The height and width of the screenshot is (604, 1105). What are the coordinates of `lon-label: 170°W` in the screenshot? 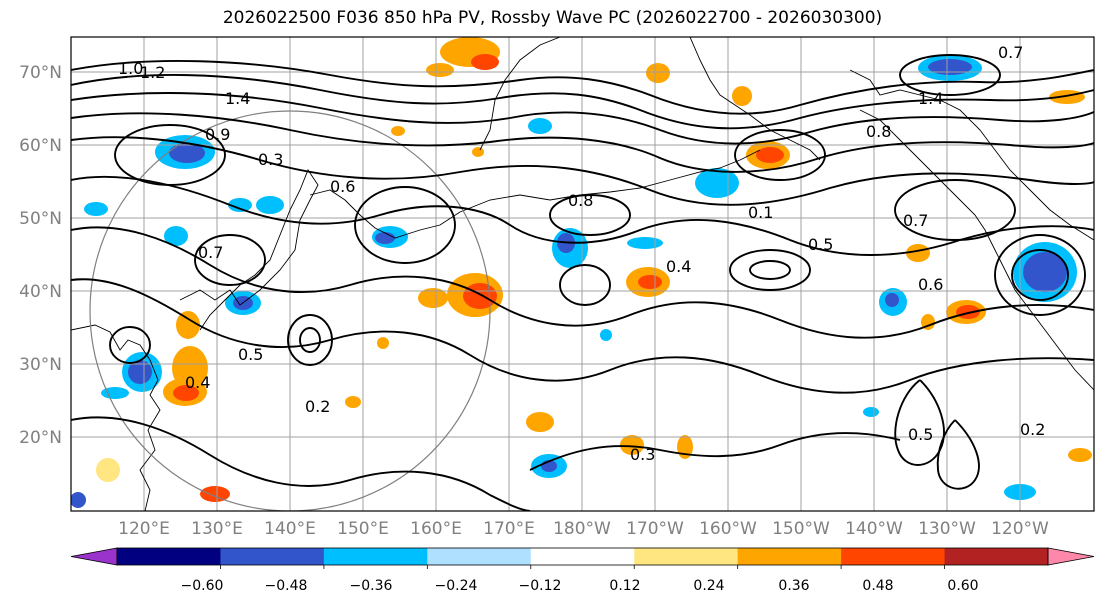 It's located at (655, 529).